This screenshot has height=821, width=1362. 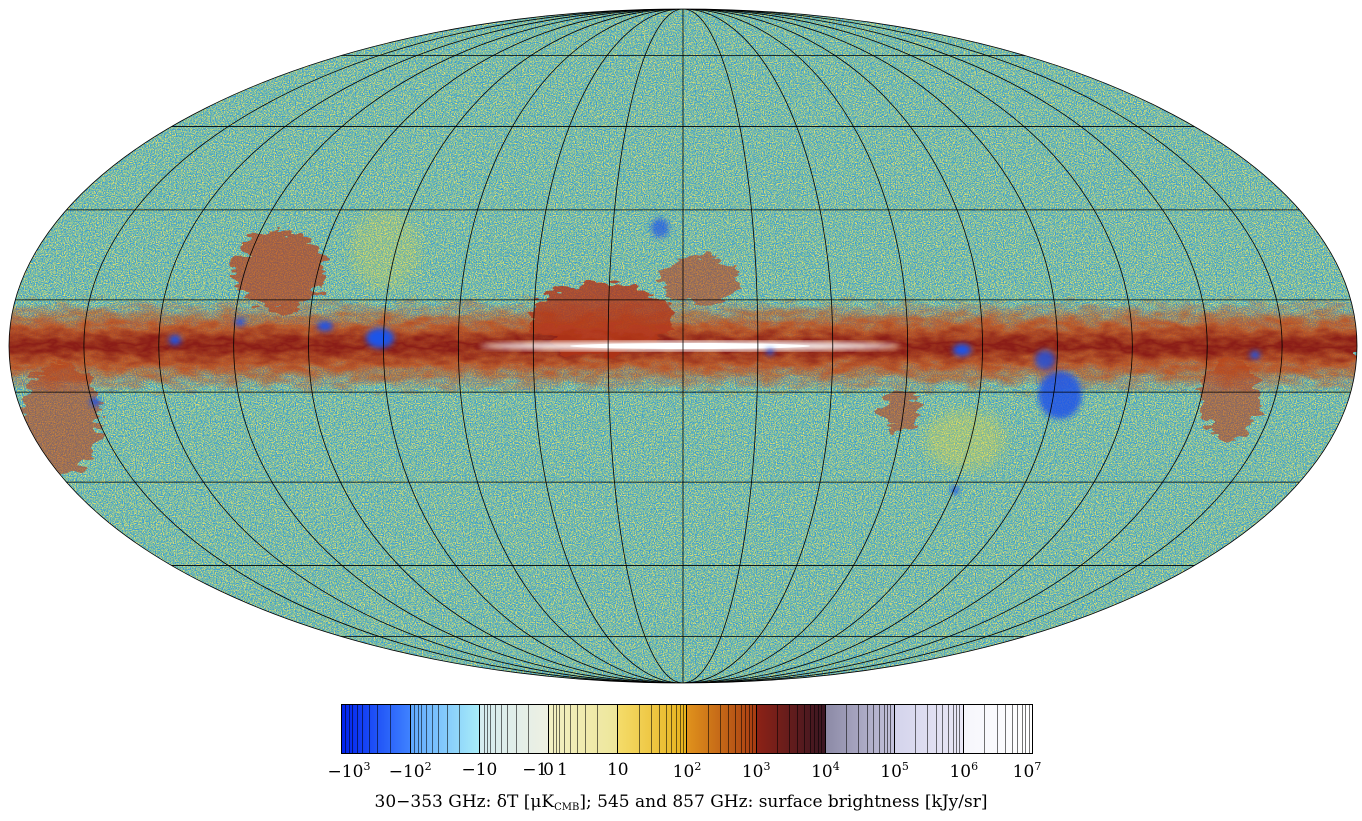 What do you see at coordinates (617, 770) in the screenshot?
I see `colorbar-tick-label: 10` at bounding box center [617, 770].